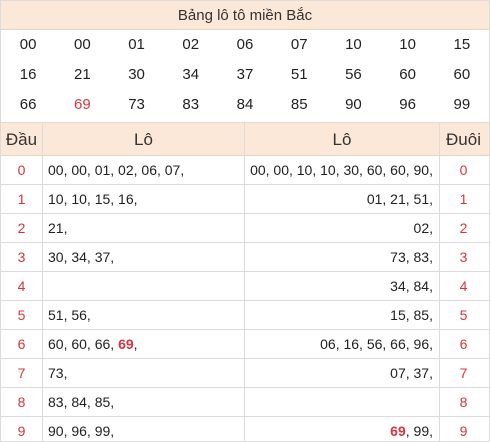 The height and width of the screenshot is (442, 490). Describe the element at coordinates (144, 199) in the screenshot. I see `lo-left-cell: 10, 10, 15, 16,` at that location.